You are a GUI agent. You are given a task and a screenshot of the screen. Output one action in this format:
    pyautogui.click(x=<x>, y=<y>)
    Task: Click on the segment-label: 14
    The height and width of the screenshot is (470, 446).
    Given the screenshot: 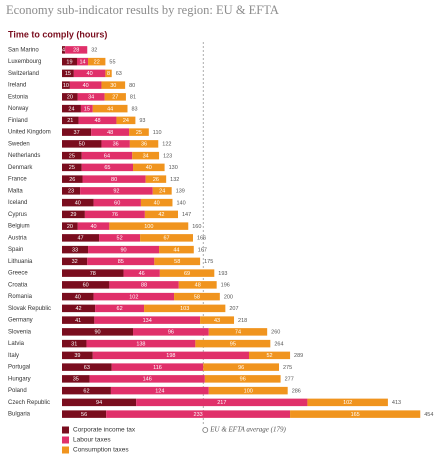 What is the action you would take?
    pyautogui.click(x=82, y=62)
    